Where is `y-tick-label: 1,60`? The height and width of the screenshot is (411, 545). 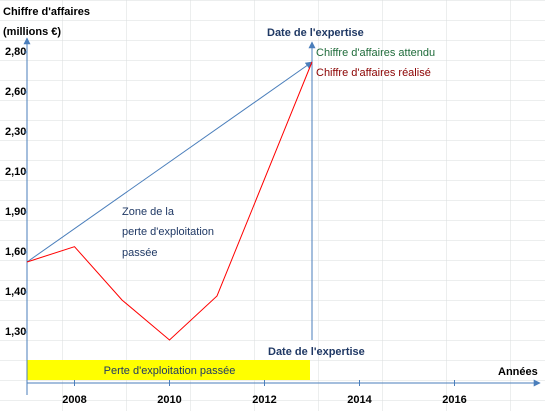
y-tick-label: 1,60 is located at coordinates (15, 252).